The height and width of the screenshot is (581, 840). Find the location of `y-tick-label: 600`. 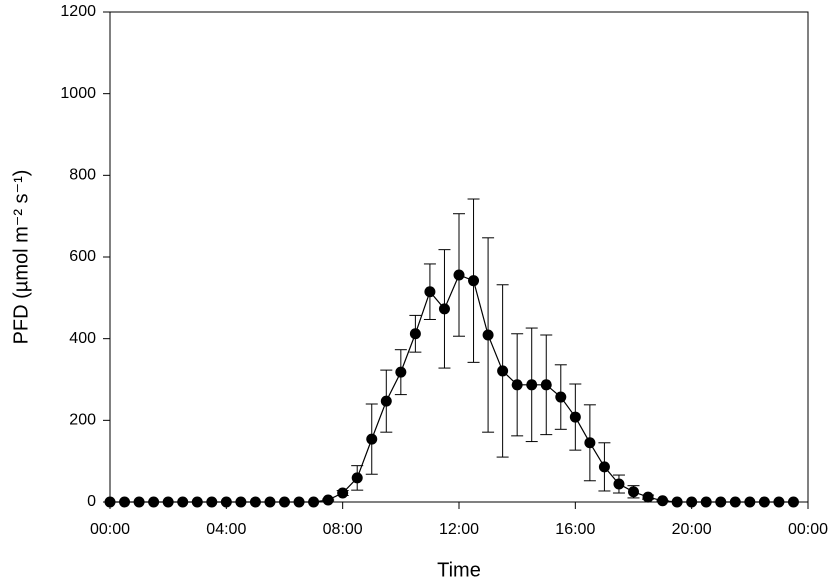

y-tick-label: 600 is located at coordinates (82, 256).